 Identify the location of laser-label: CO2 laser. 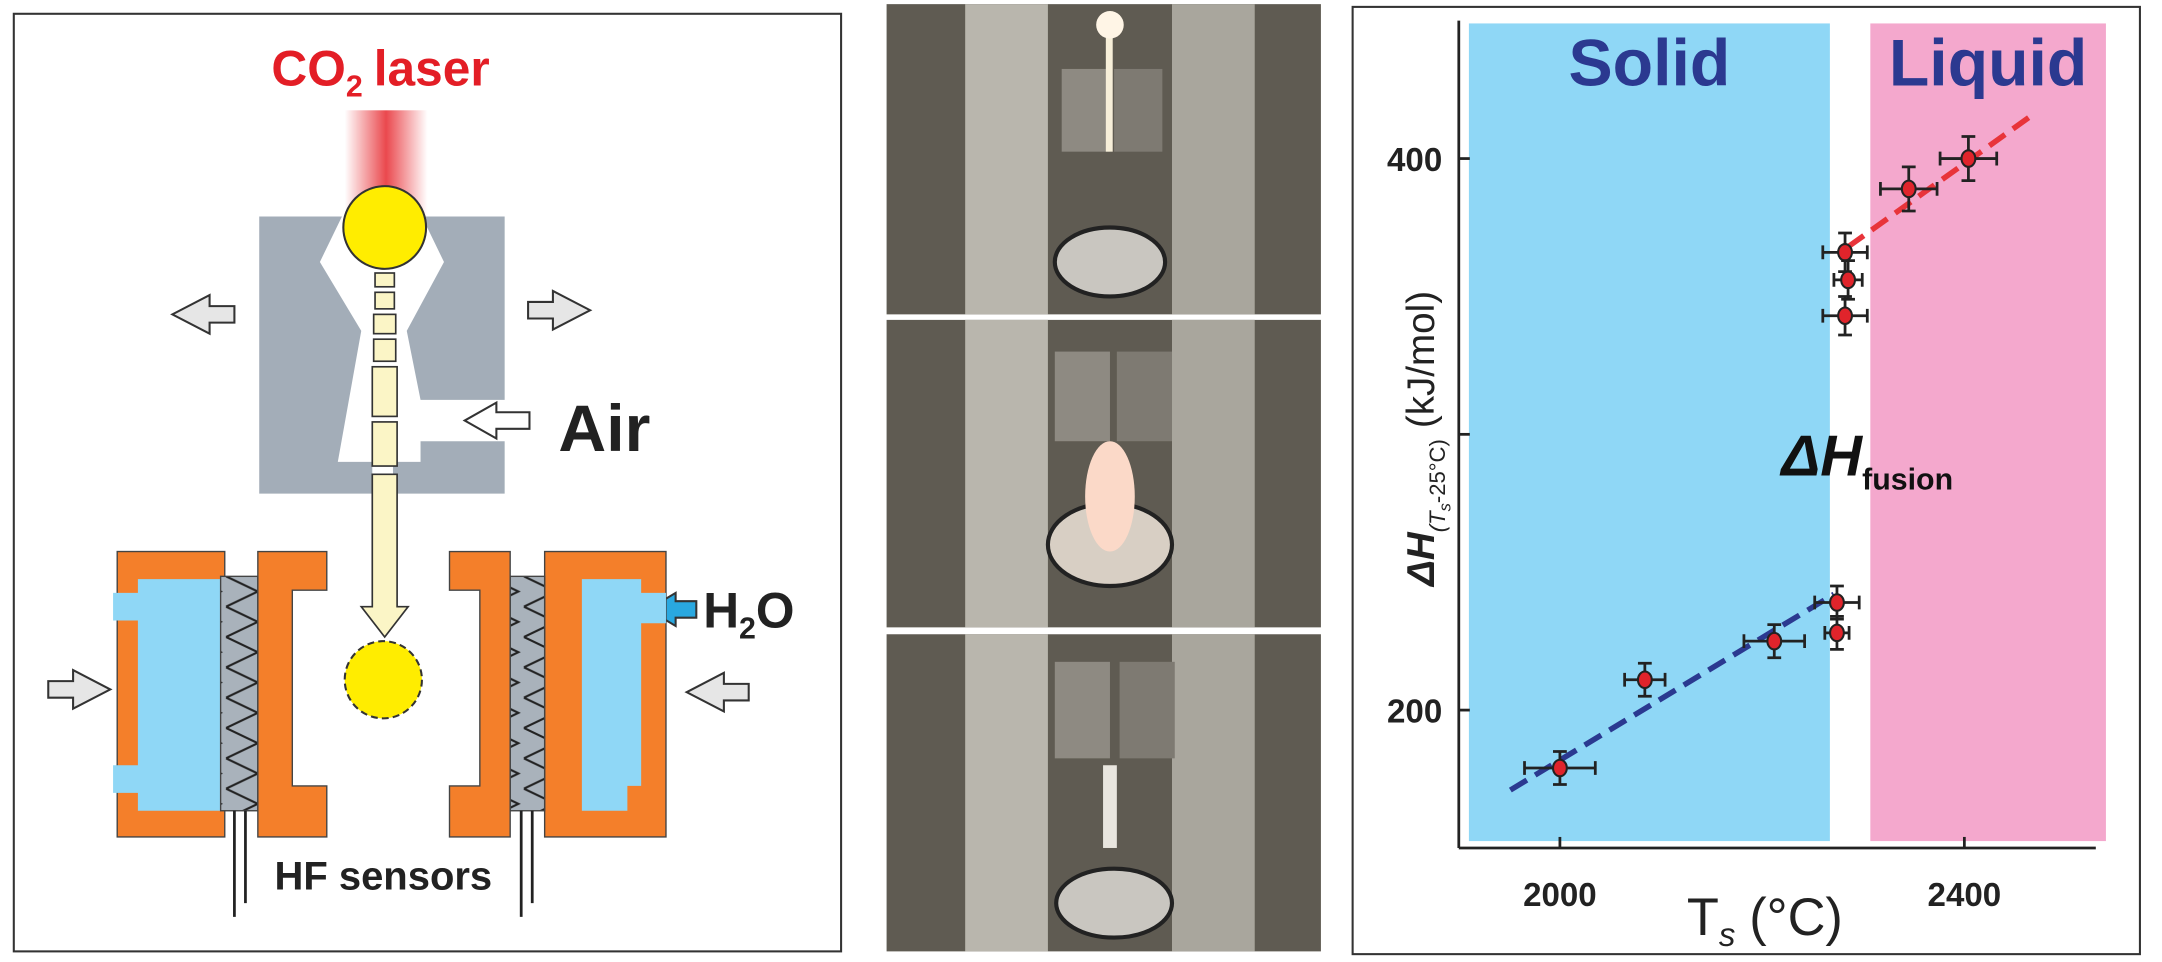
(380, 71).